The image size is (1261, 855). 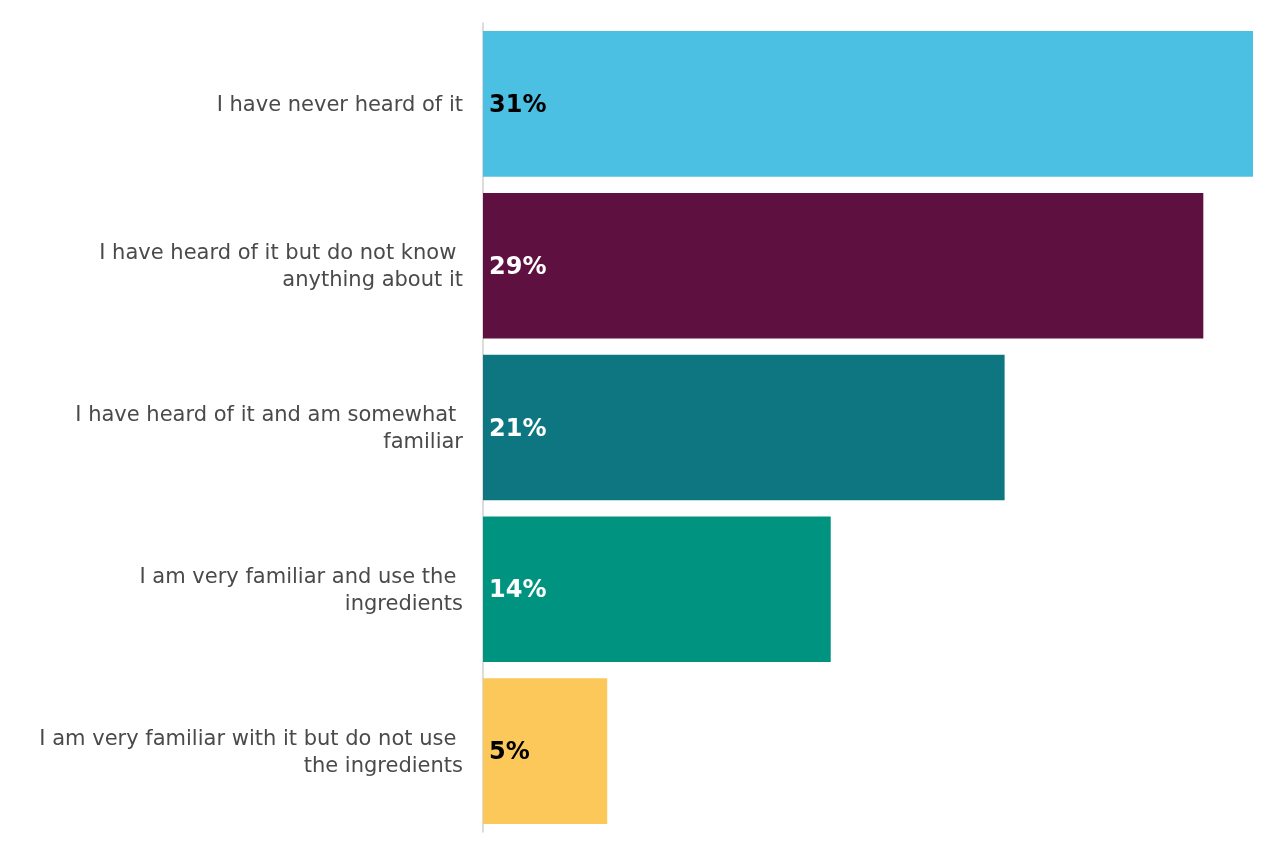 I want to click on data-label: 14%, so click(x=518, y=589).